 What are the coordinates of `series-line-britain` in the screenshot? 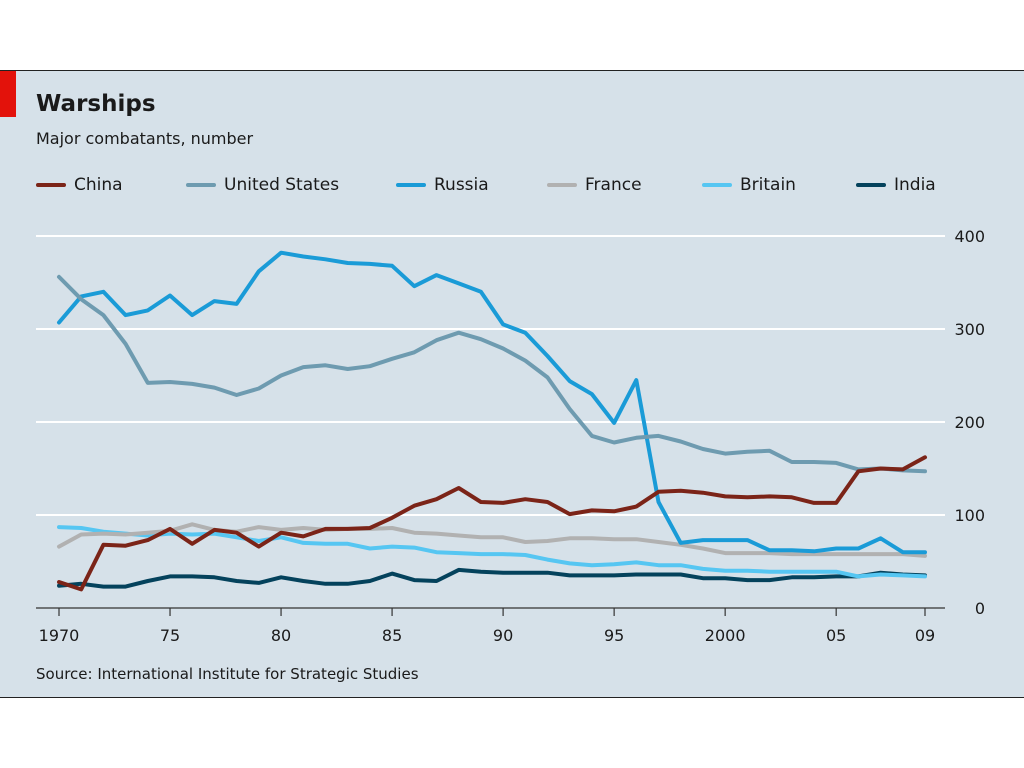 It's located at (492, 552).